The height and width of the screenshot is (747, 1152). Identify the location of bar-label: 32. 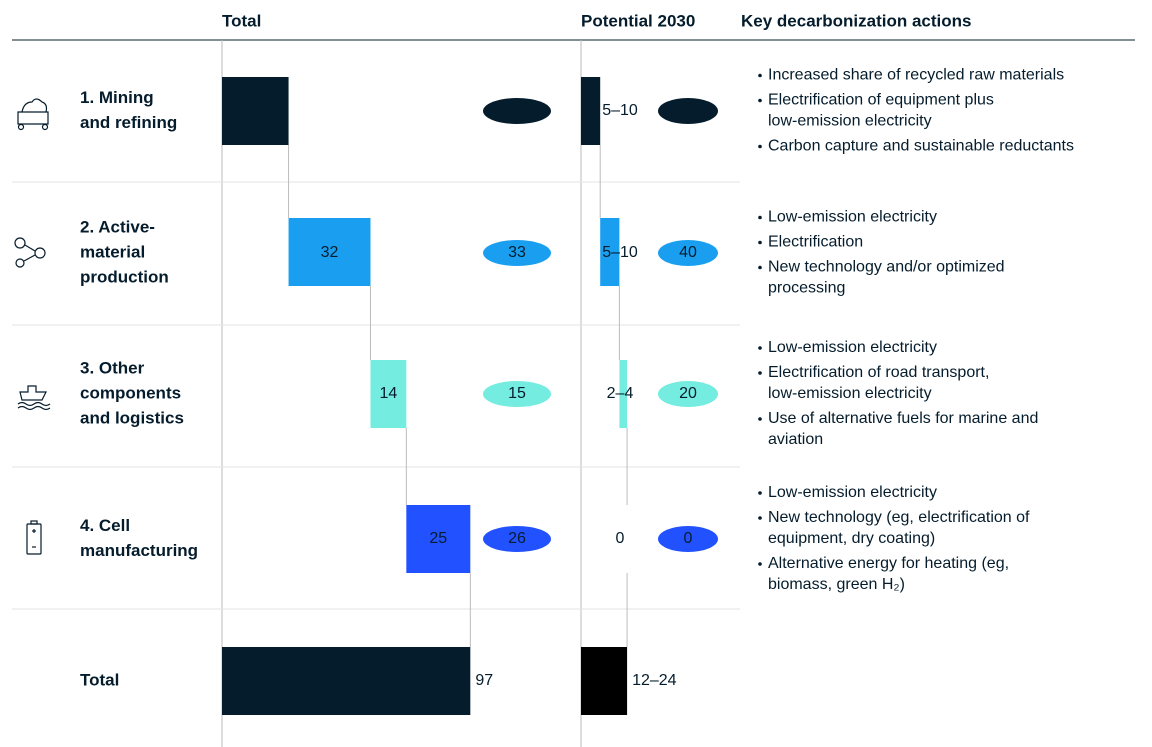
(330, 252).